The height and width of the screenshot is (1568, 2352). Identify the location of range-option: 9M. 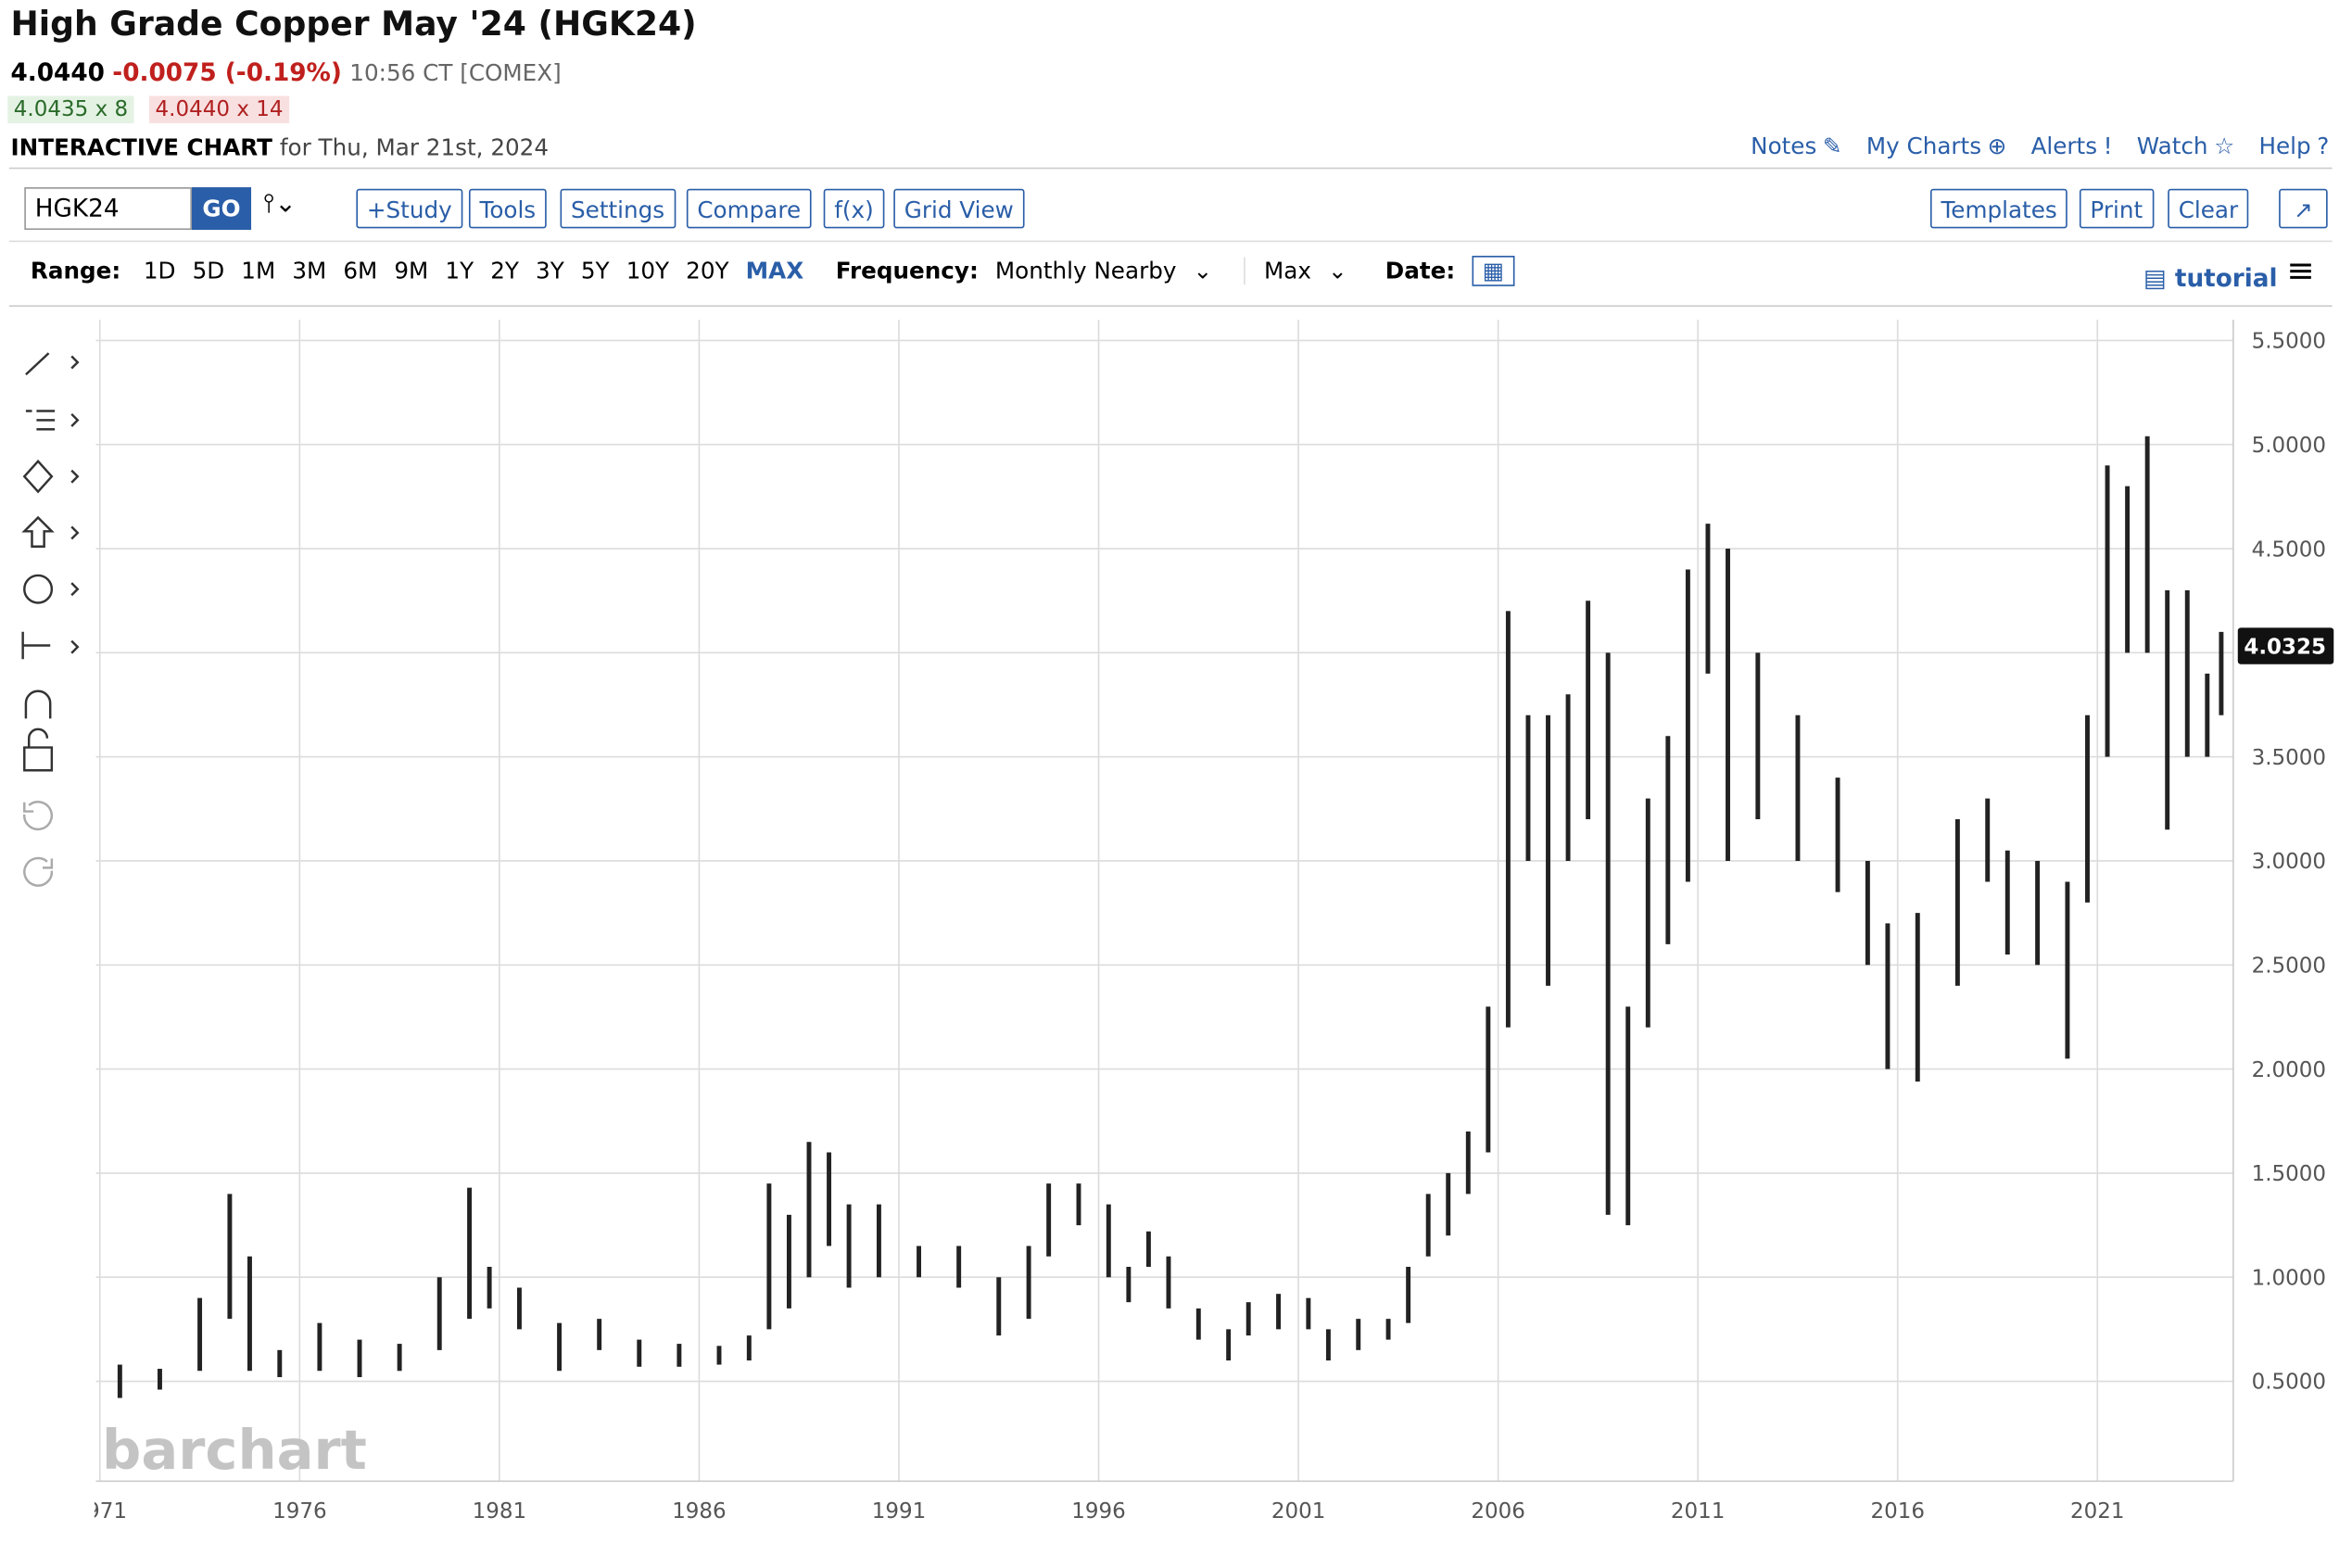
(411, 271).